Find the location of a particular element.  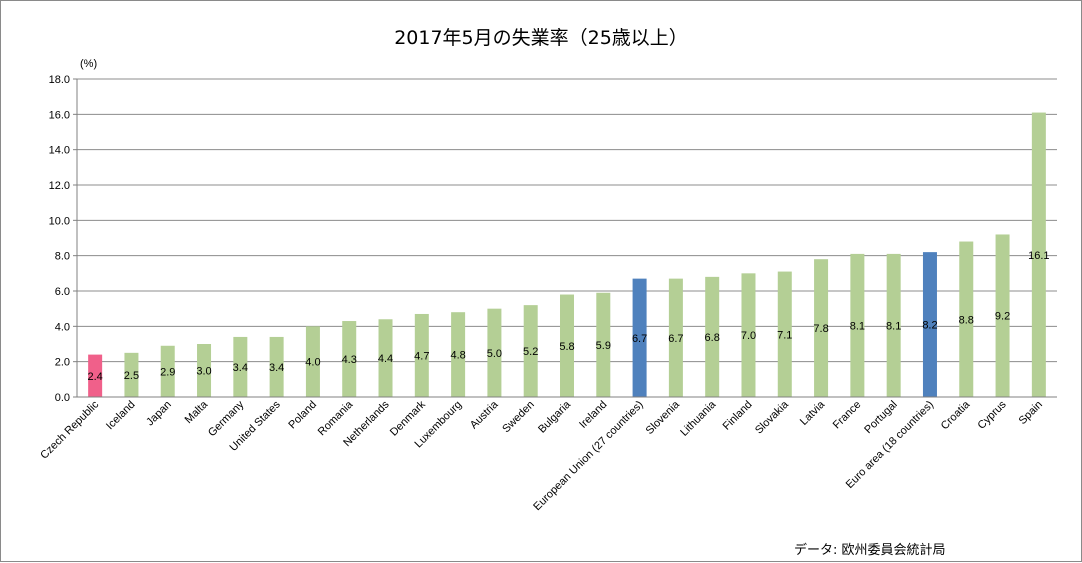

data-label: 7.0 is located at coordinates (748, 336).